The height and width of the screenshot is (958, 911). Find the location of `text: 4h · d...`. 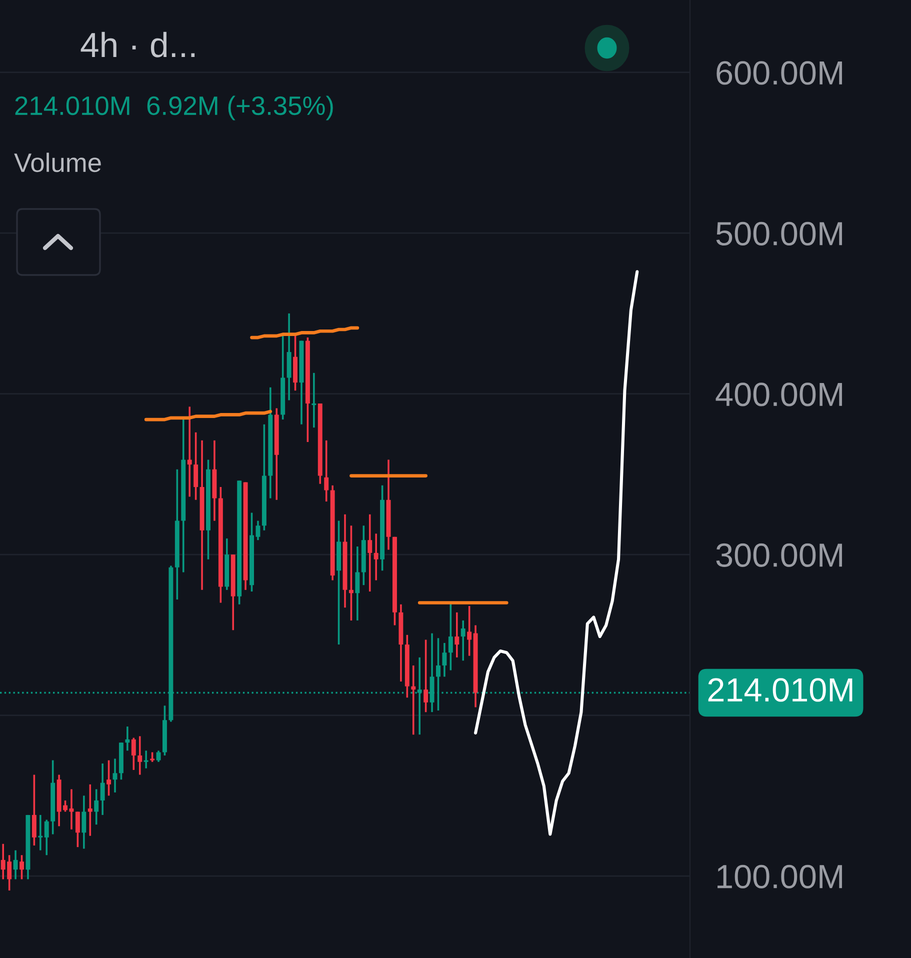

text: 4h · d... is located at coordinates (137, 45).